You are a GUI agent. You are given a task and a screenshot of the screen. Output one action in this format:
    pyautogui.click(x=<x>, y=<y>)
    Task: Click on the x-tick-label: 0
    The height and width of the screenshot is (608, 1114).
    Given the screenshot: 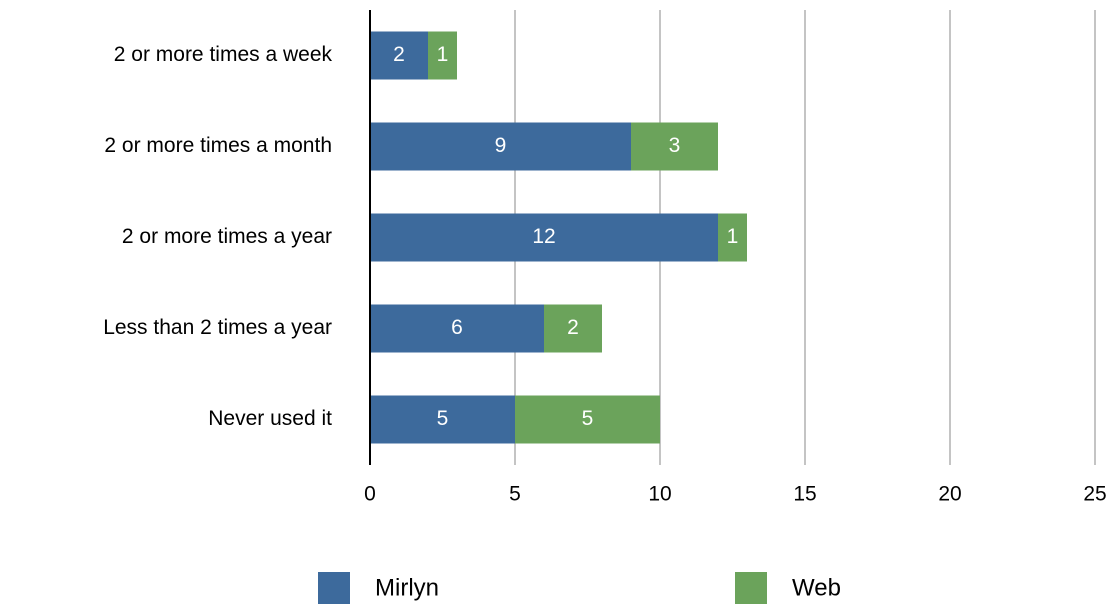 What is the action you would take?
    pyautogui.click(x=370, y=494)
    